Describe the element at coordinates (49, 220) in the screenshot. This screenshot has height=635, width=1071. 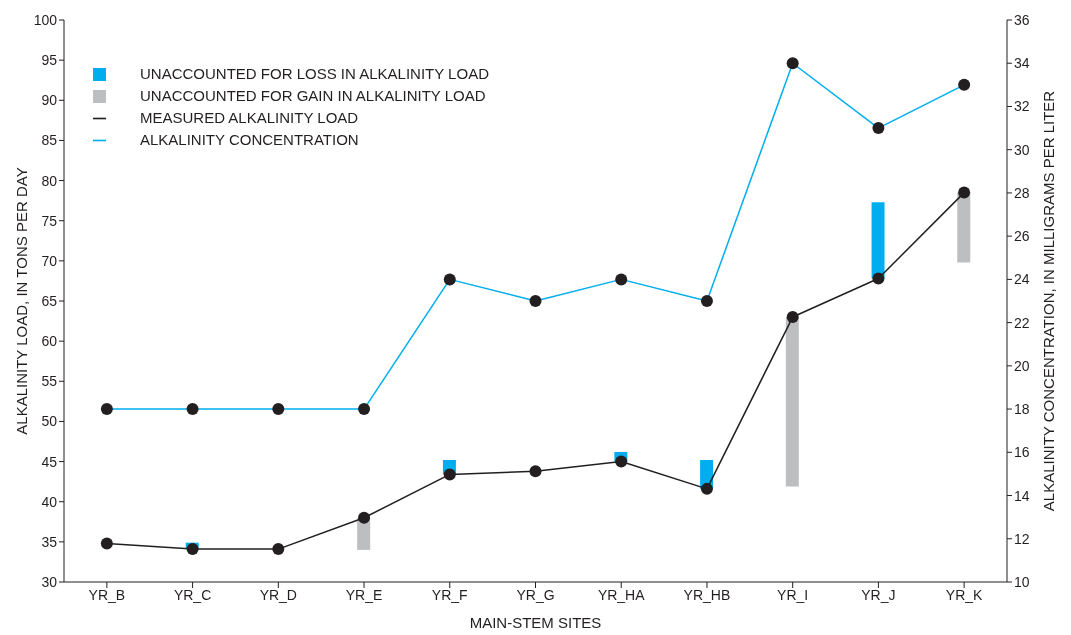
I see `y-tick-label: 75` at that location.